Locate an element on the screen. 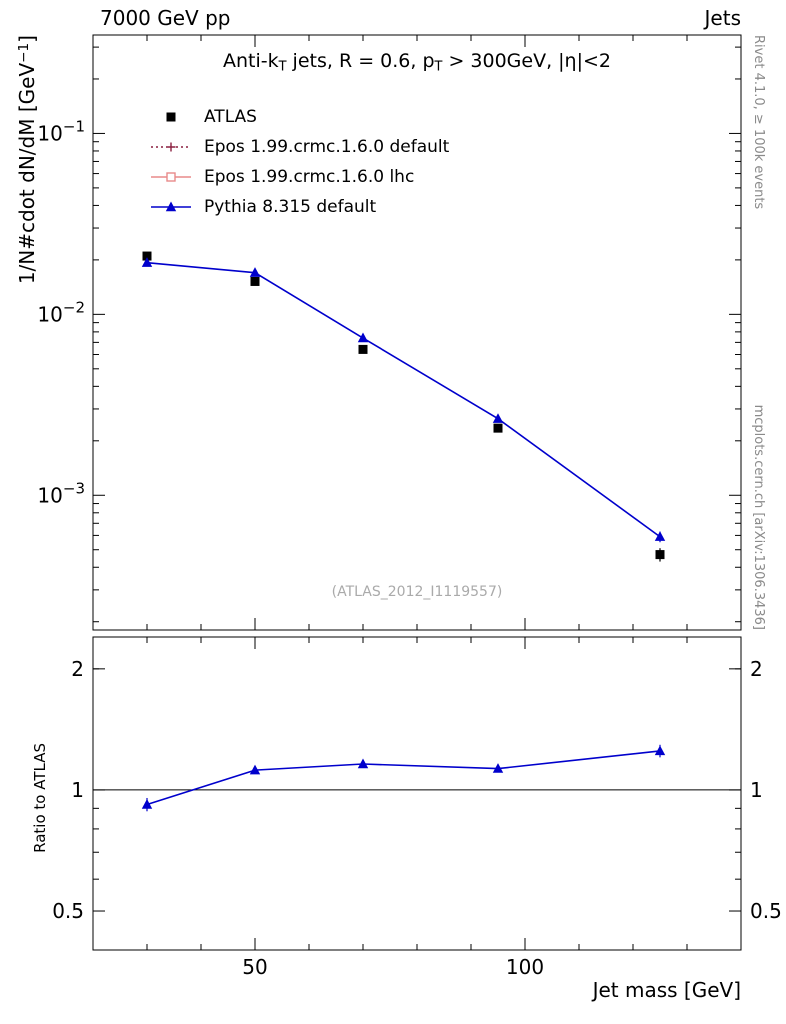  title-text-part: ] is located at coordinates (27, 39).